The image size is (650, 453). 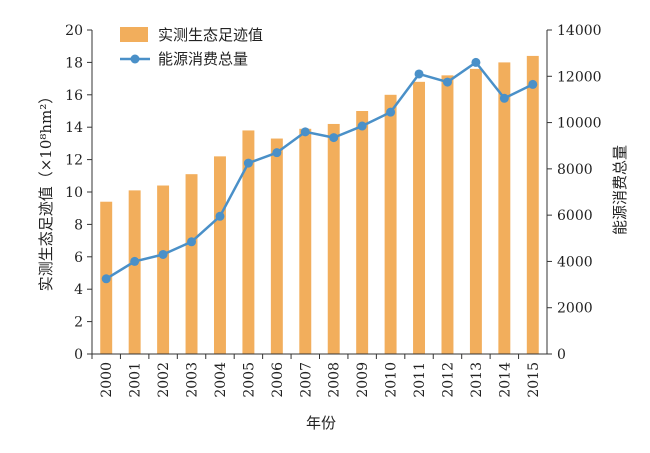 I want to click on legend: 实测生态足迹值 能源消费总量, so click(x=191, y=47).